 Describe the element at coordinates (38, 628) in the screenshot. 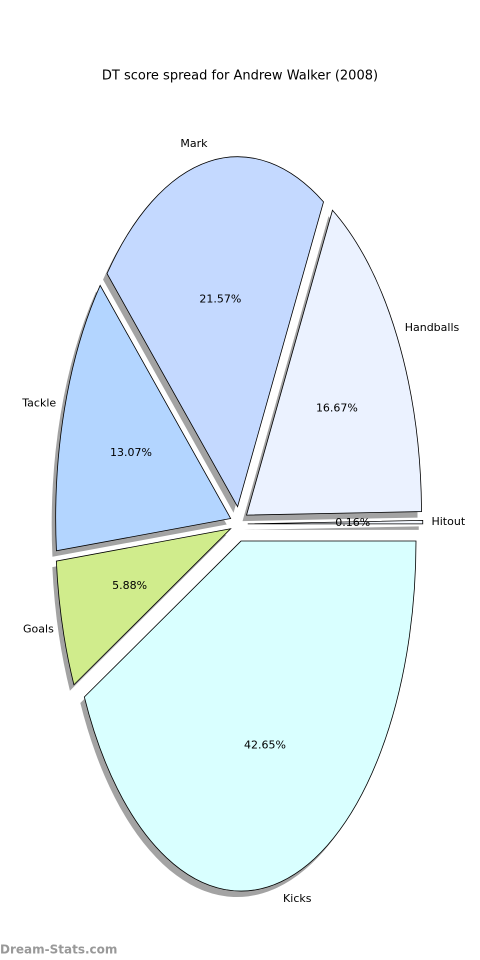

I see `slice-label: Goals` at that location.